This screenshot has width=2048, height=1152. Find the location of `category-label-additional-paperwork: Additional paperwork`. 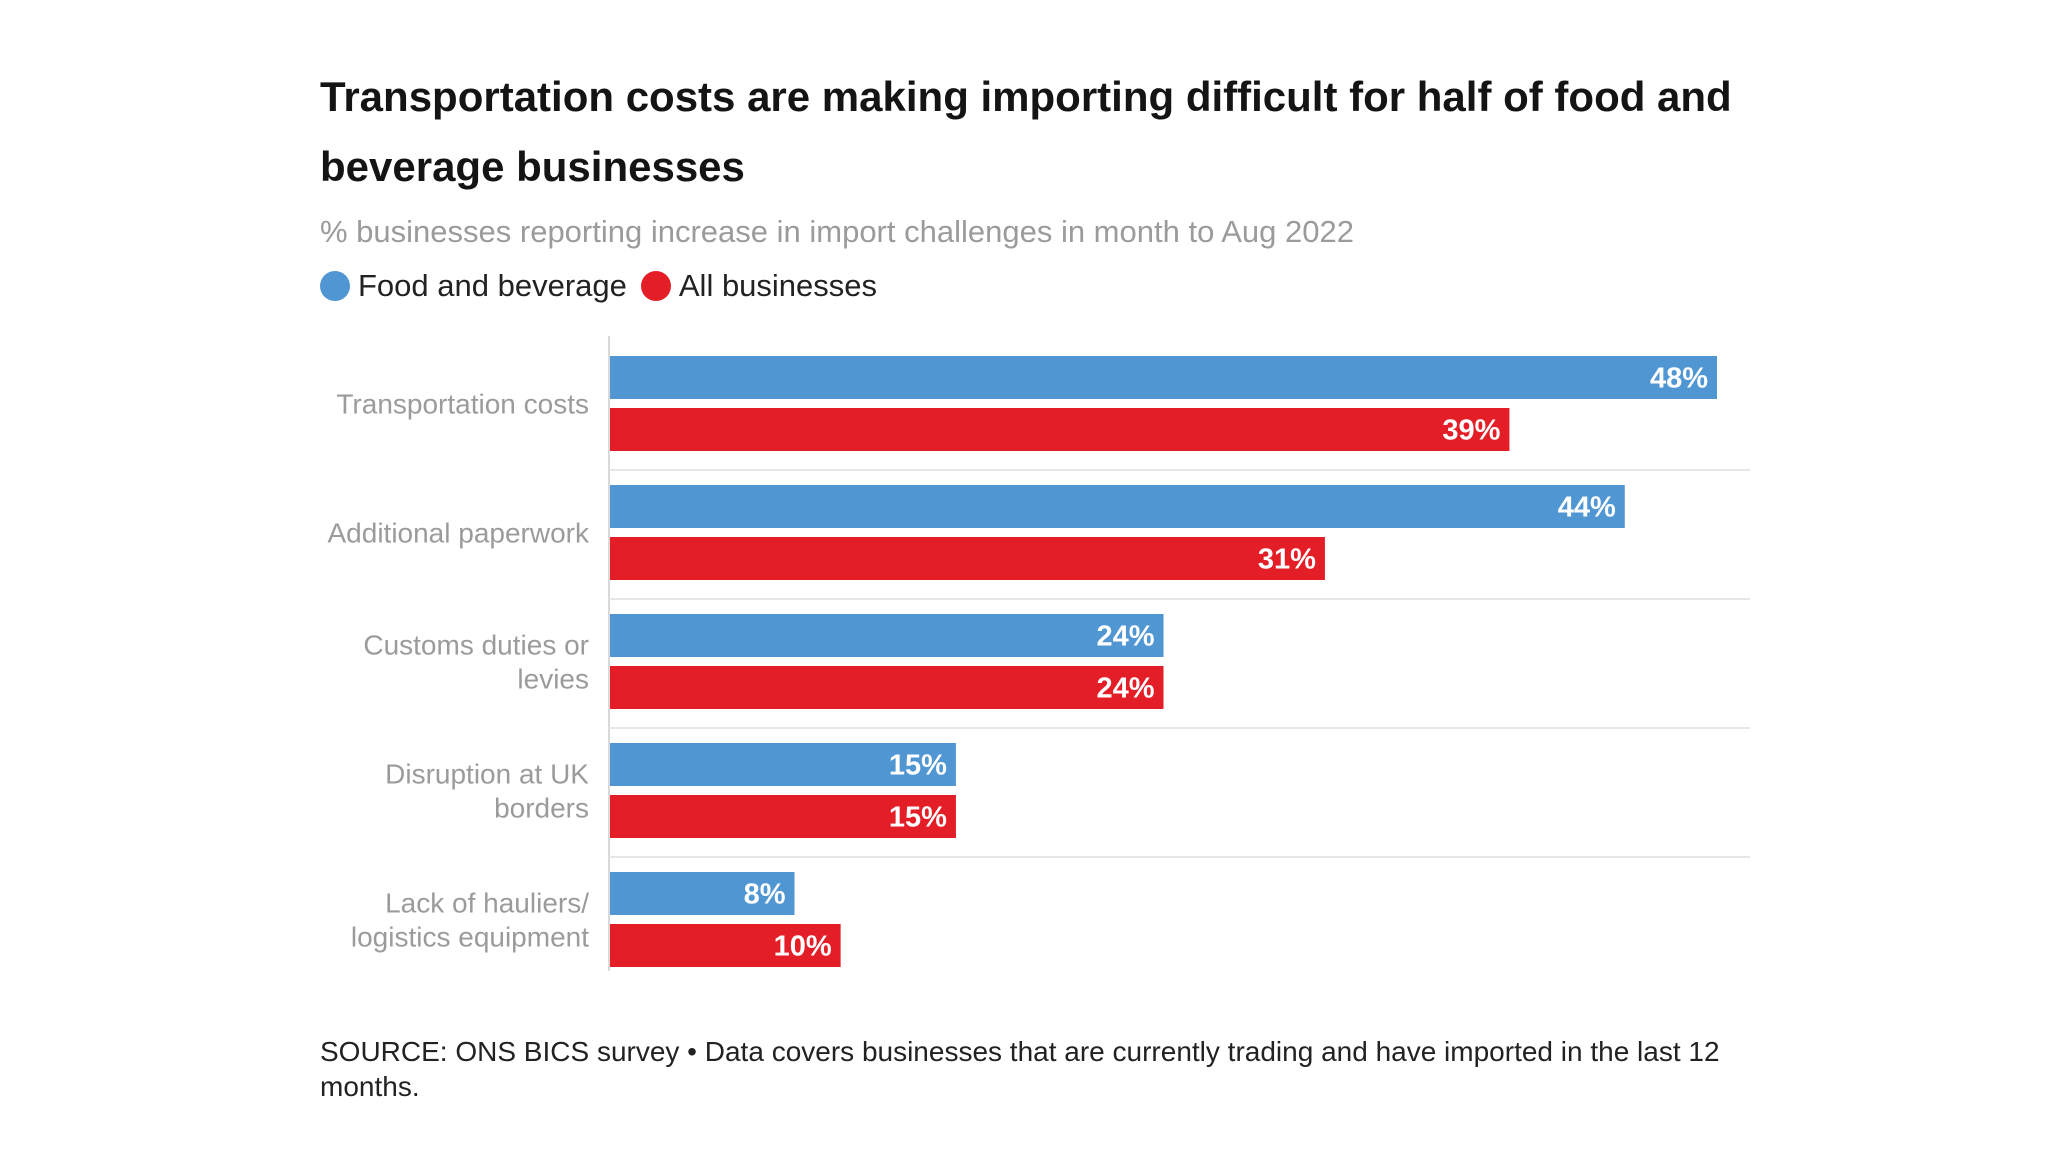

category-label-additional-paperwork: Additional paperwork is located at coordinates (459, 533).